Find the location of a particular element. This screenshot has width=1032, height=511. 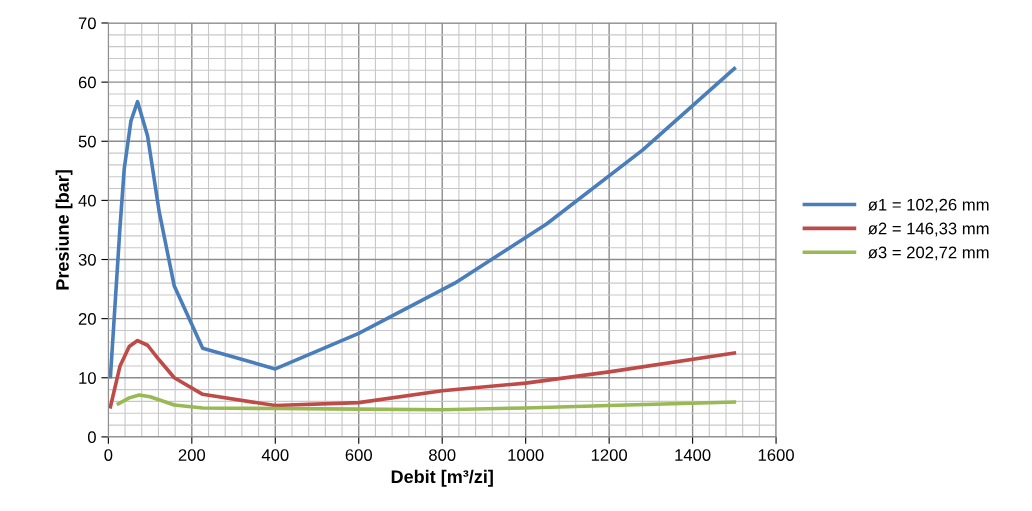

x-tick-label: 400 is located at coordinates (275, 455).